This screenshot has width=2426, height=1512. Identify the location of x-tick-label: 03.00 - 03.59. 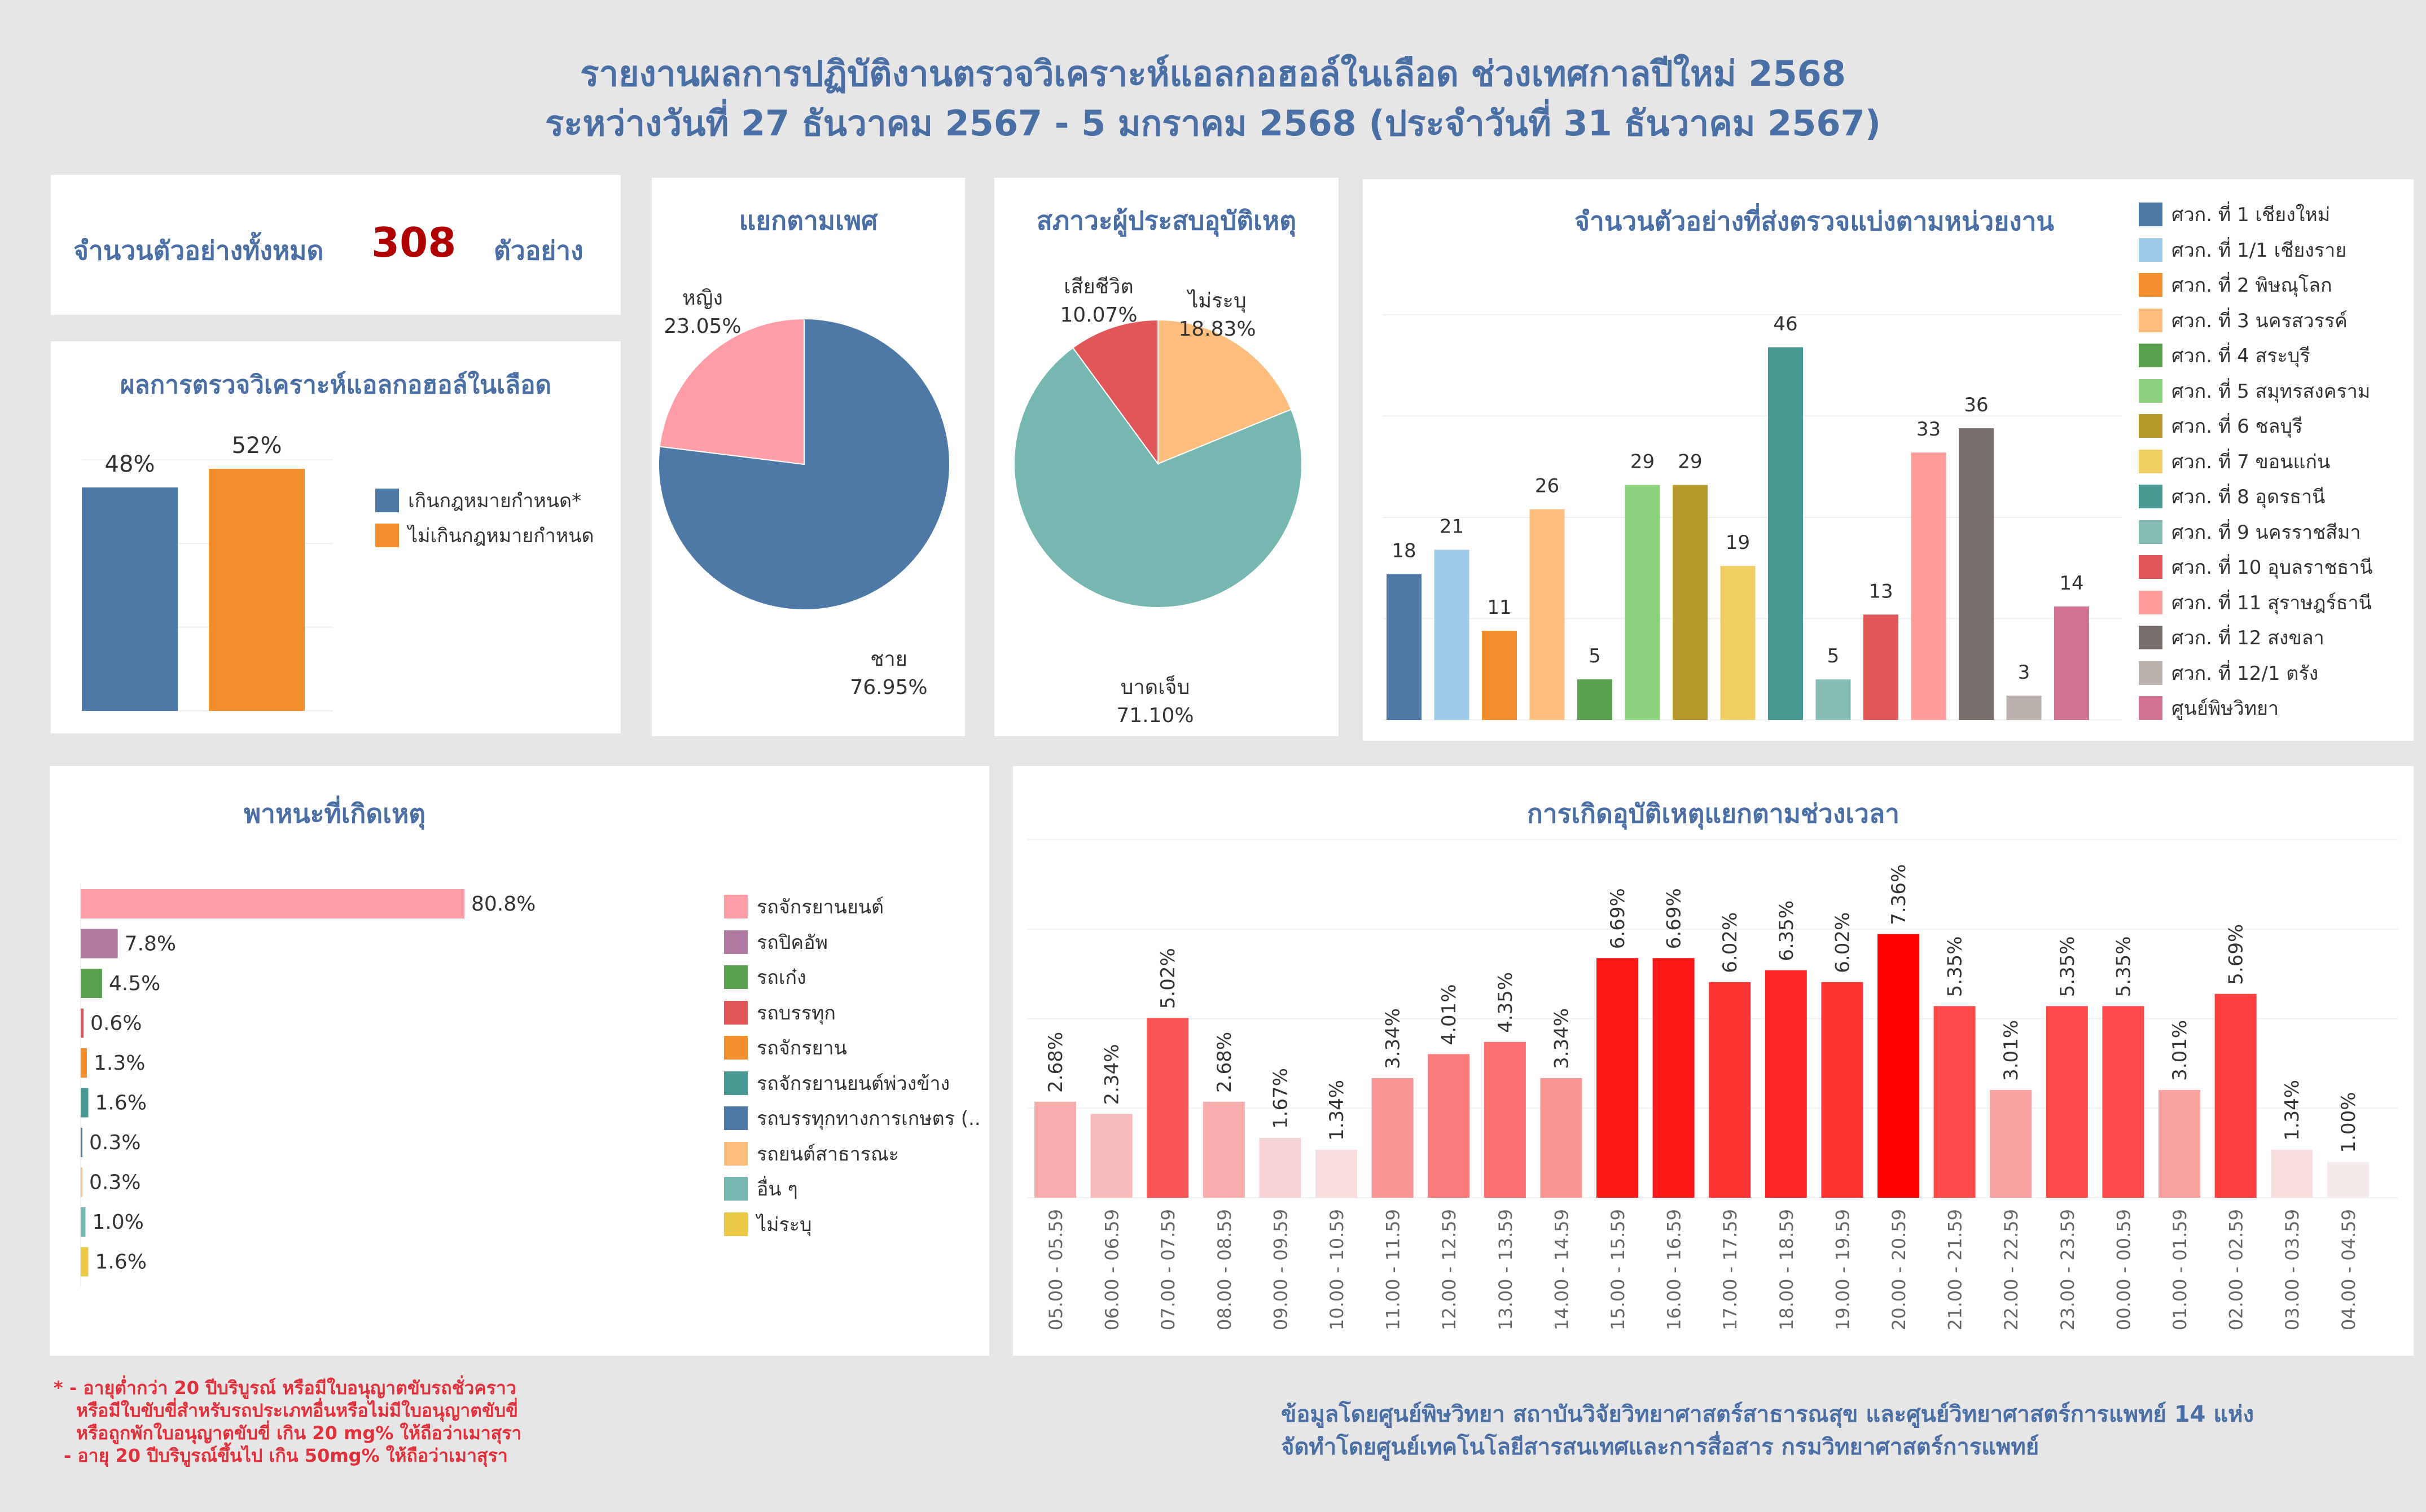
(2292, 1270).